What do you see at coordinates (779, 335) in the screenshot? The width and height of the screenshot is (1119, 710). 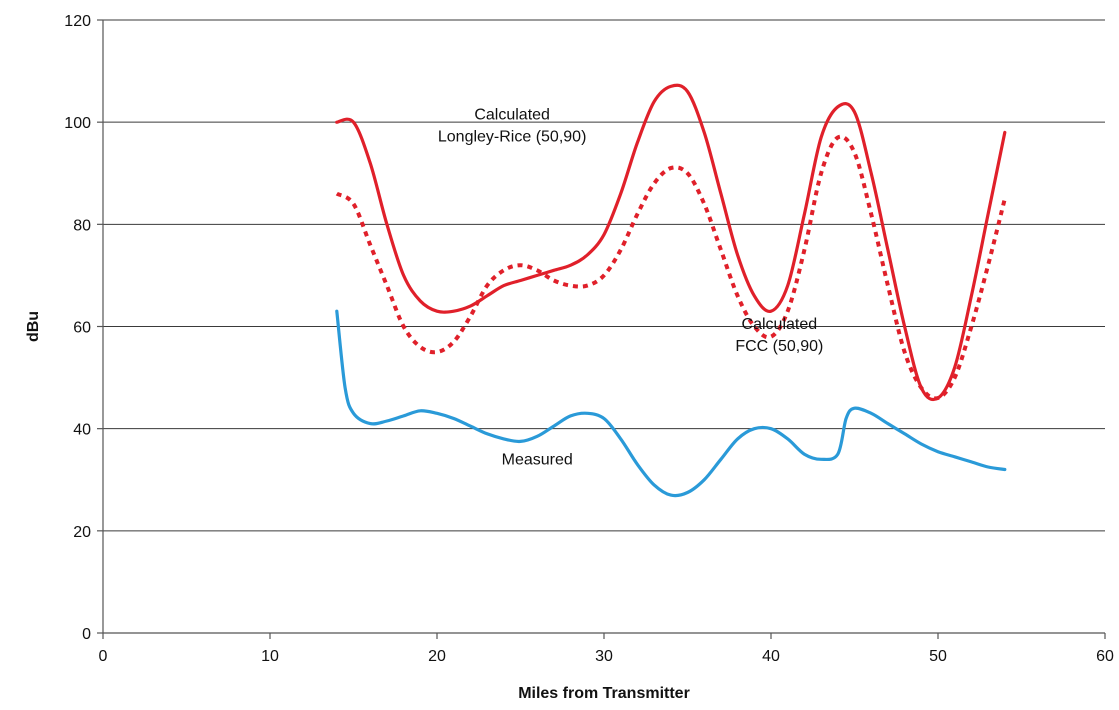 I see `annotation-label: Calculated FCC (50,90)` at bounding box center [779, 335].